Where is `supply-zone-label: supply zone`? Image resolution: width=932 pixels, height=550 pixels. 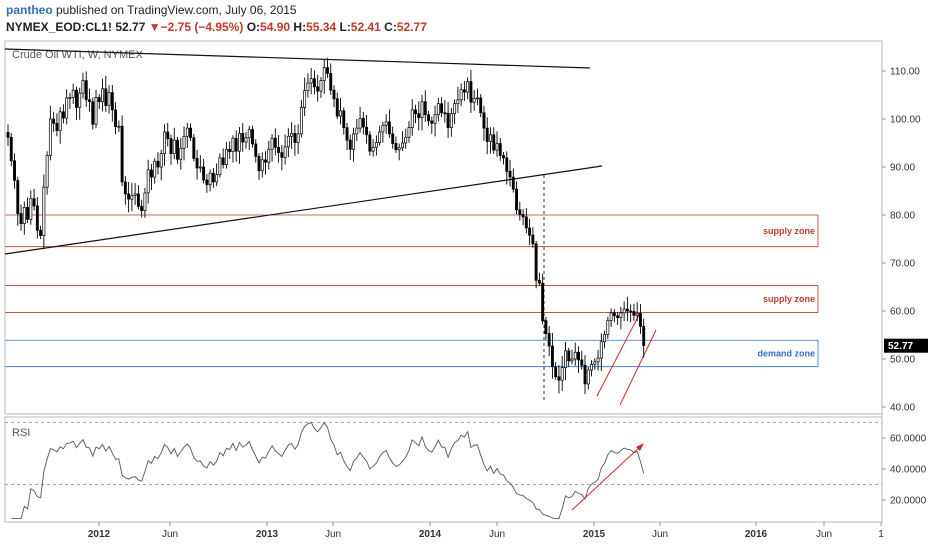
supply-zone-label: supply zone is located at coordinates (789, 299).